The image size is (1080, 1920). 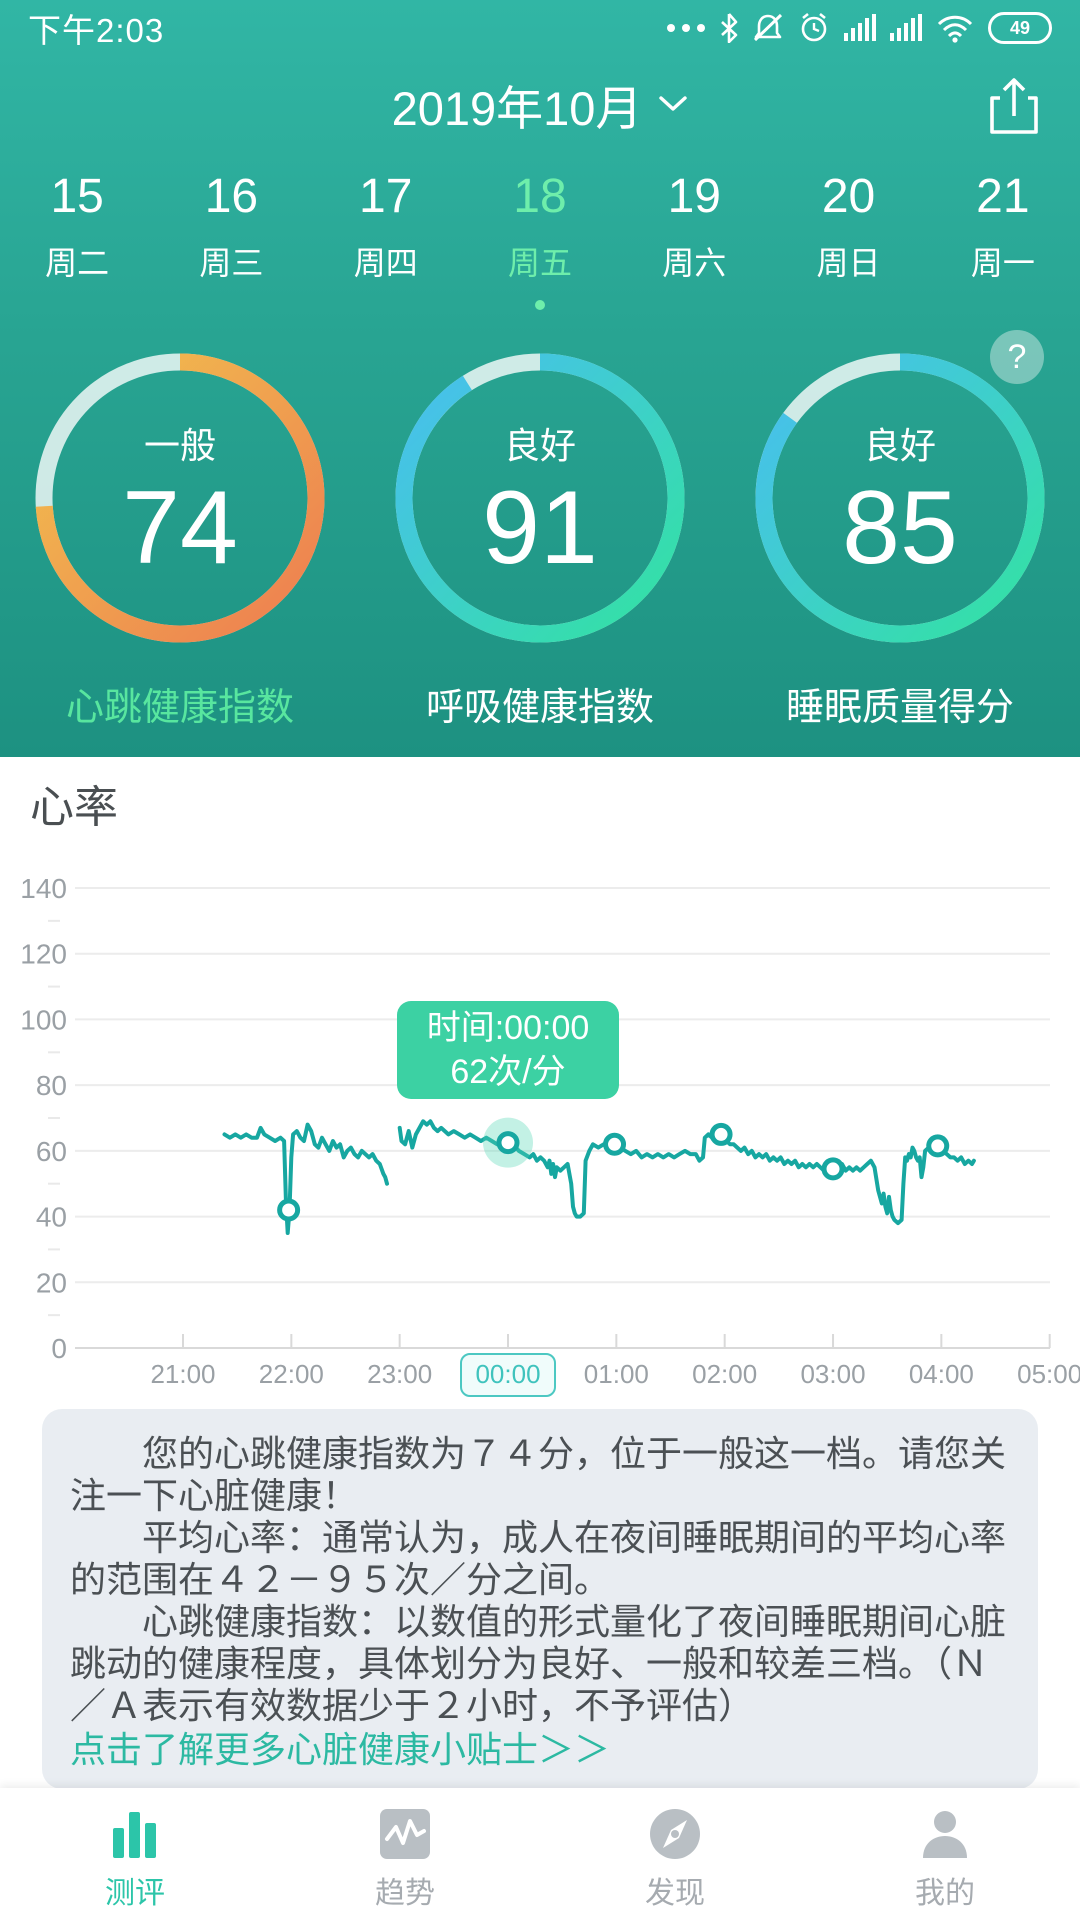 I want to click on gauge-labels: 心跳健康指数 呼吸健康指数 睡眠质量得分, so click(x=540, y=703).